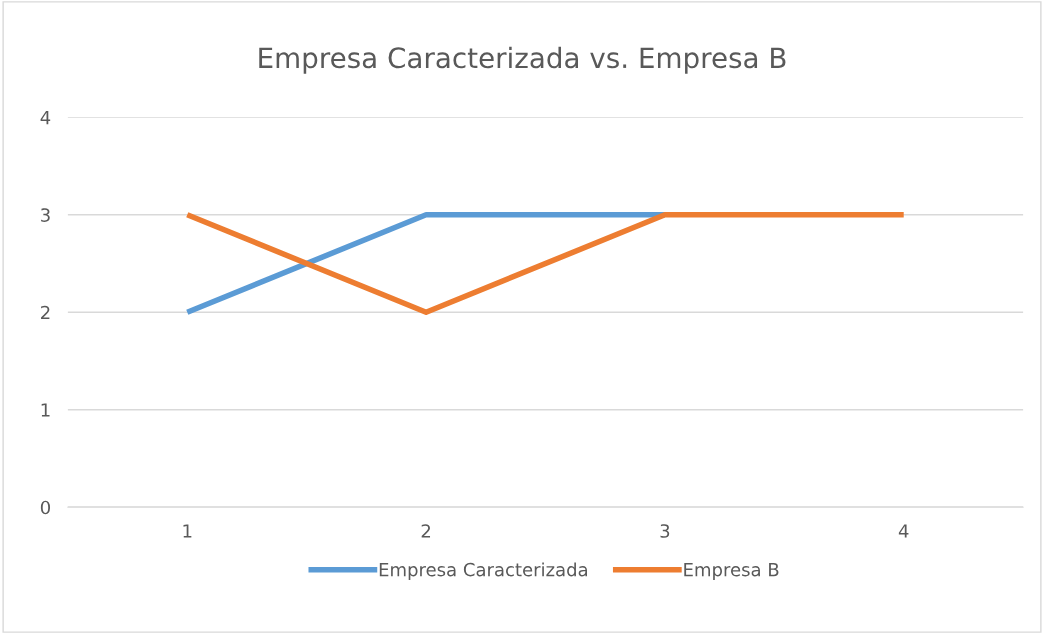  What do you see at coordinates (731, 571) in the screenshot?
I see `legend-label: Empresa B` at bounding box center [731, 571].